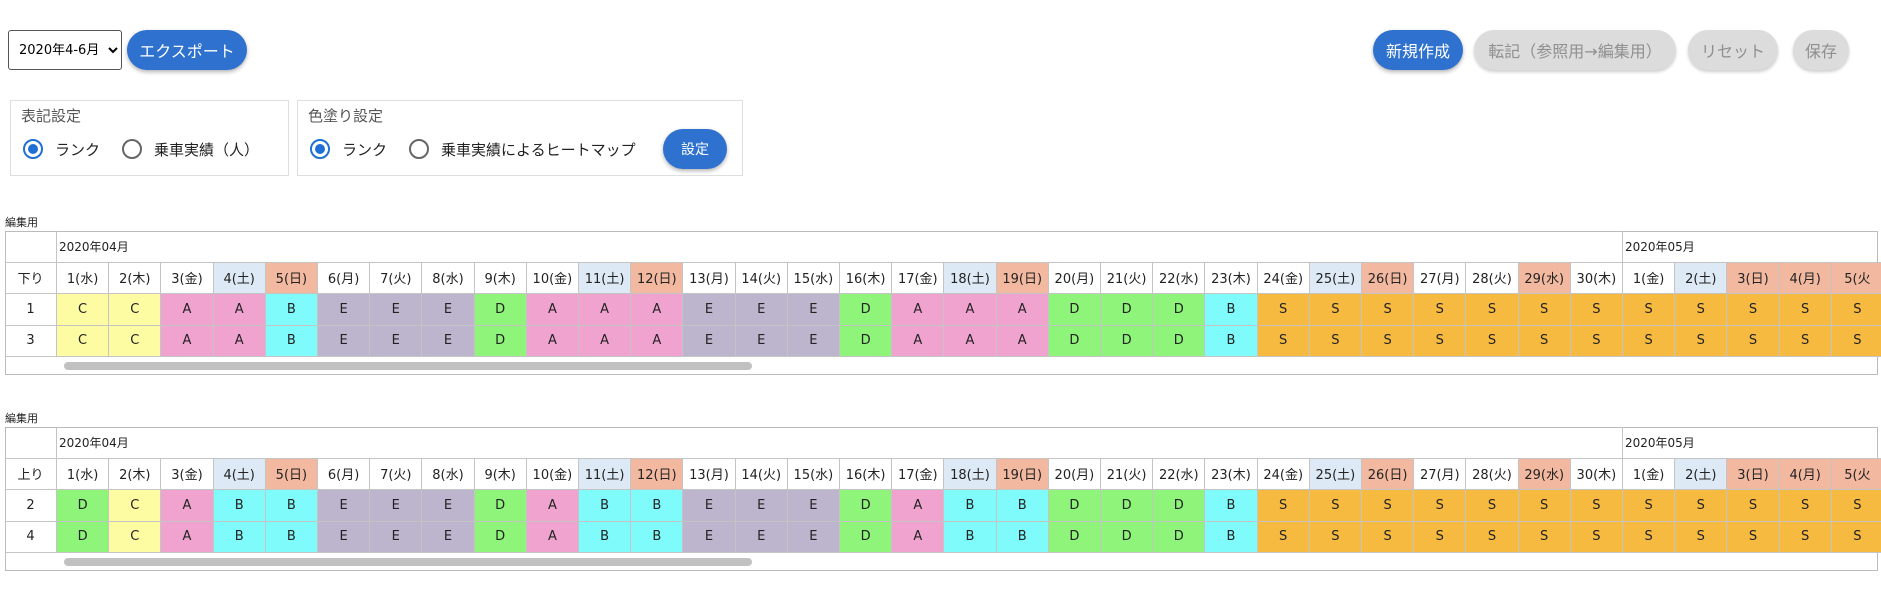 The width and height of the screenshot is (1881, 596). Describe the element at coordinates (207, 149) in the screenshot. I see `display-ridership-label: 乗車実績（人）` at that location.